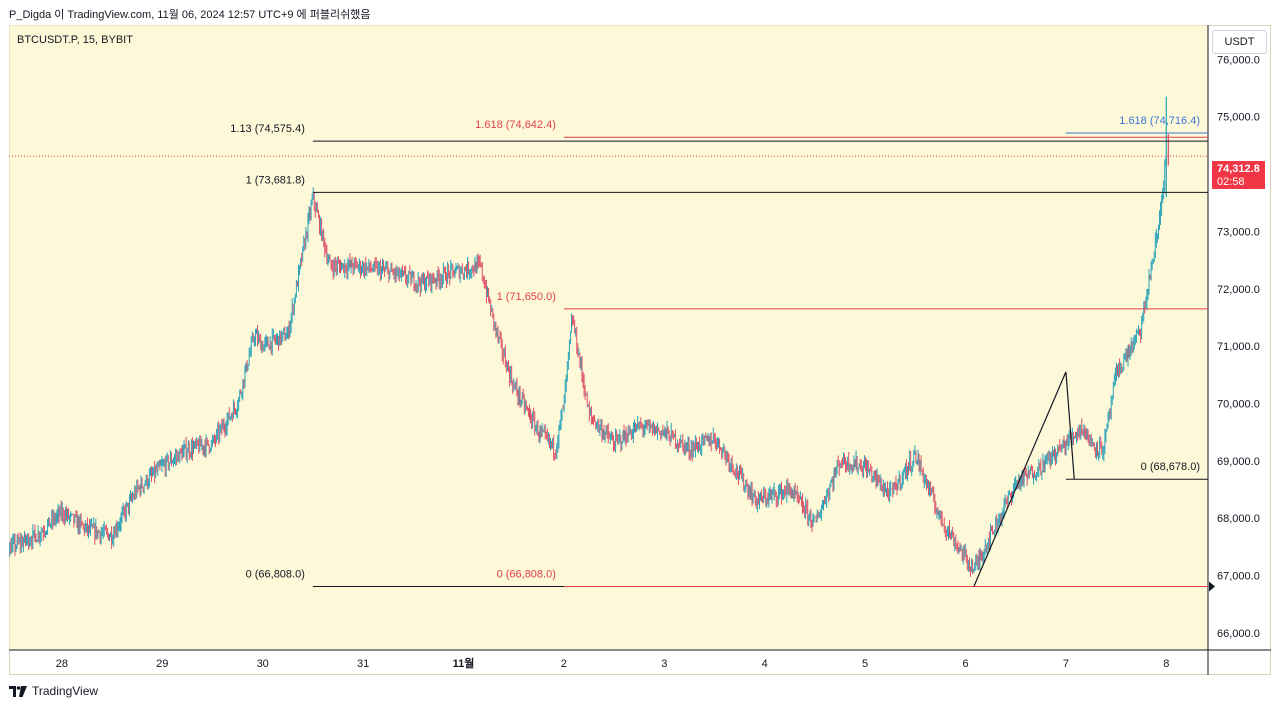 The width and height of the screenshot is (1280, 709). I want to click on y-tick-label: 72,000.0, so click(1238, 290).